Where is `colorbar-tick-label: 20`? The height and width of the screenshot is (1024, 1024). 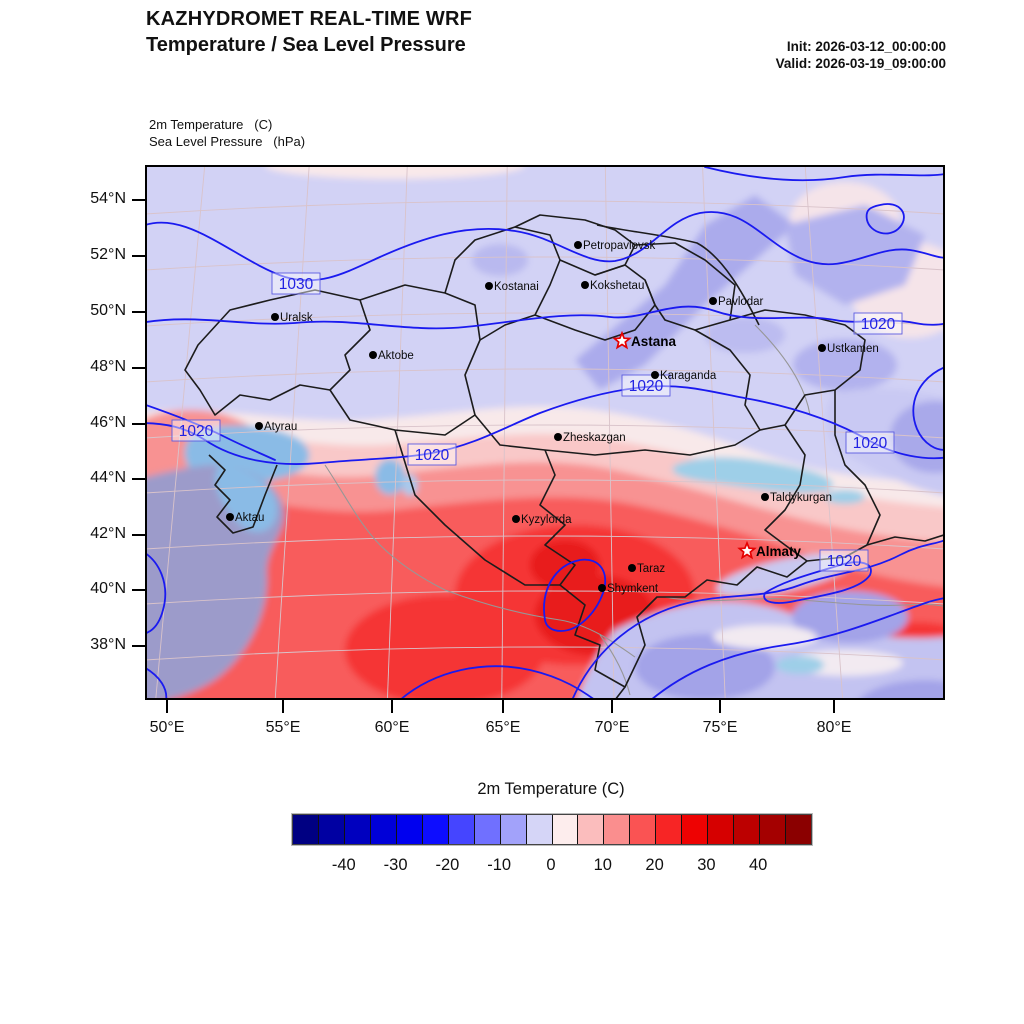
colorbar-tick-label: 20 is located at coordinates (654, 865).